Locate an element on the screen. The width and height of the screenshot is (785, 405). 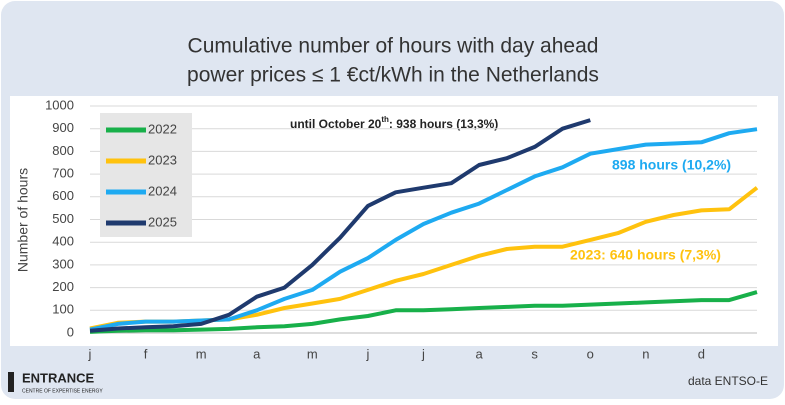
legend-label: 2023 is located at coordinates (162, 159).